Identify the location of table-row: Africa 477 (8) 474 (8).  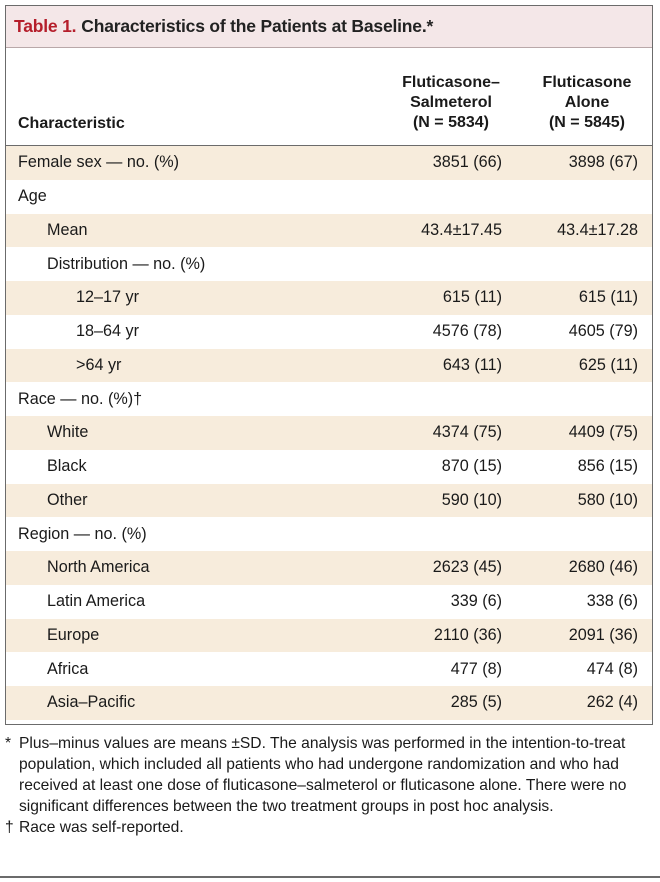
(329, 669).